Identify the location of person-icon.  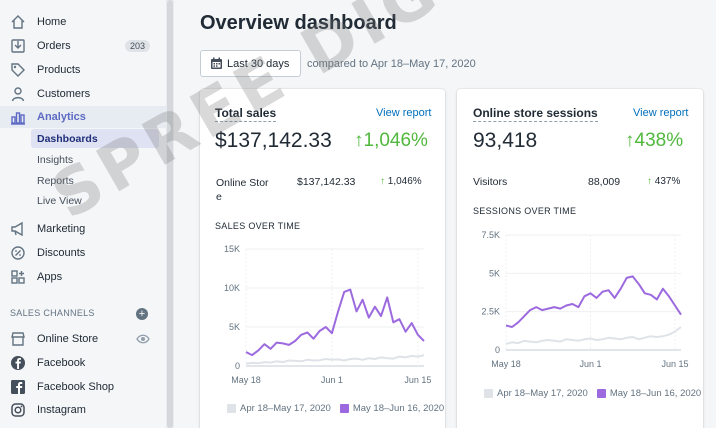
(18, 94).